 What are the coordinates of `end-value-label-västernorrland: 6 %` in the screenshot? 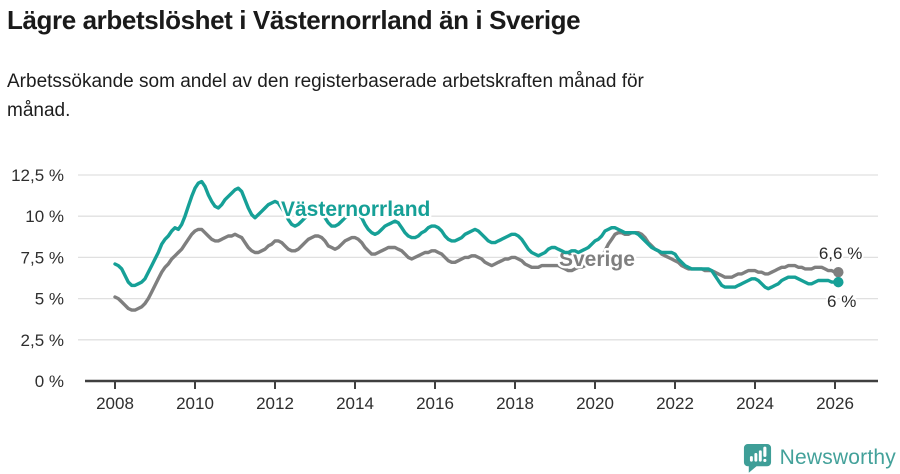 It's located at (841, 301).